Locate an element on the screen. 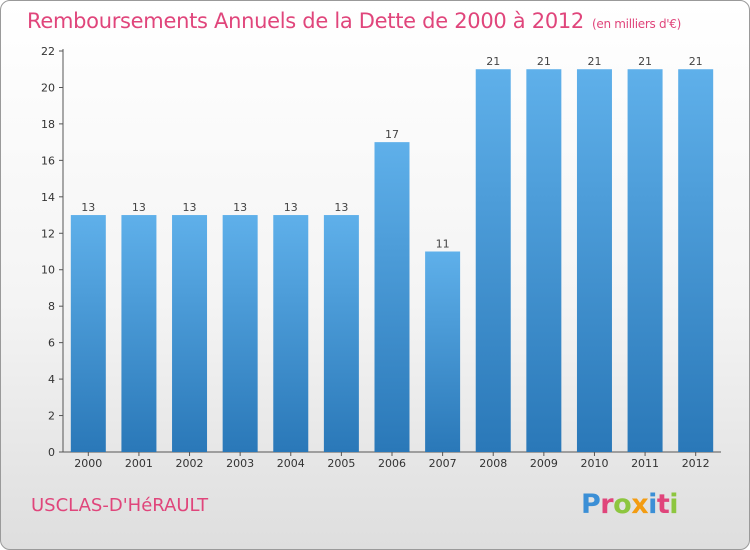 The image size is (750, 550). y-tick-label: 8 is located at coordinates (51, 306).